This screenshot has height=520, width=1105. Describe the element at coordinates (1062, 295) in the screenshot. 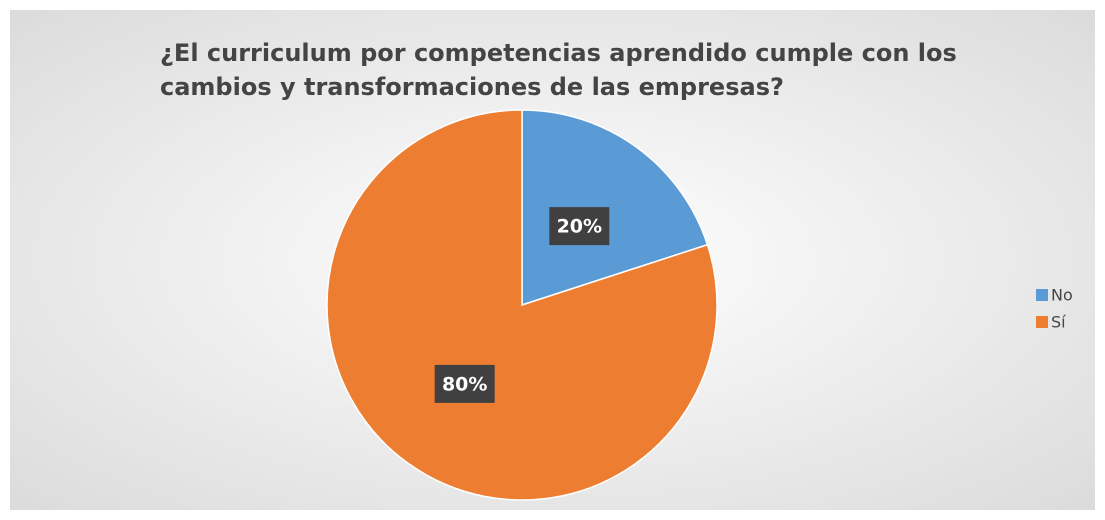

I see `legend-label: No` at that location.